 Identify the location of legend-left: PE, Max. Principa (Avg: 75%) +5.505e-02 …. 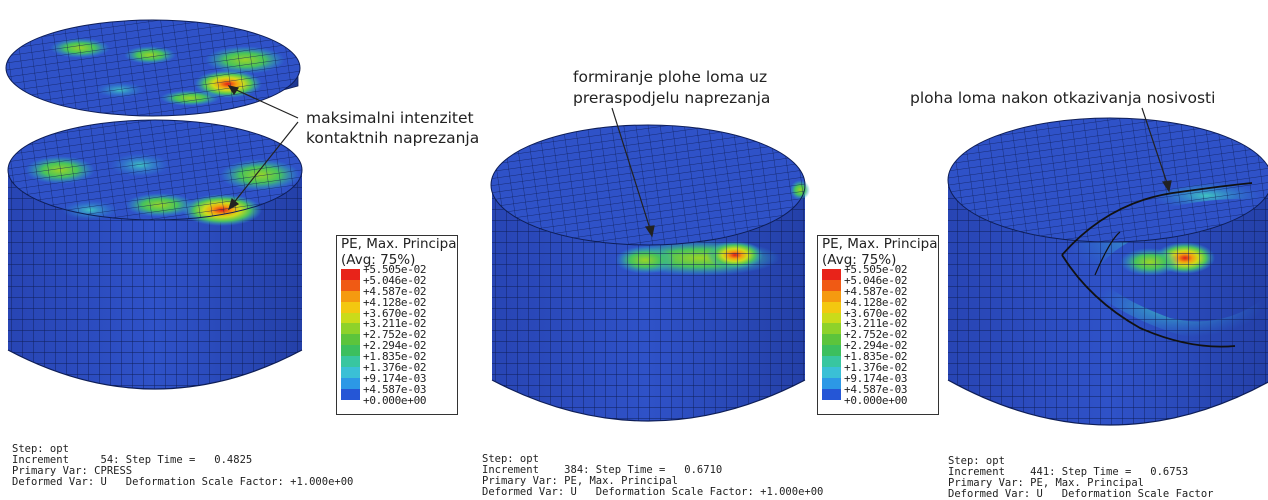
(397, 325).